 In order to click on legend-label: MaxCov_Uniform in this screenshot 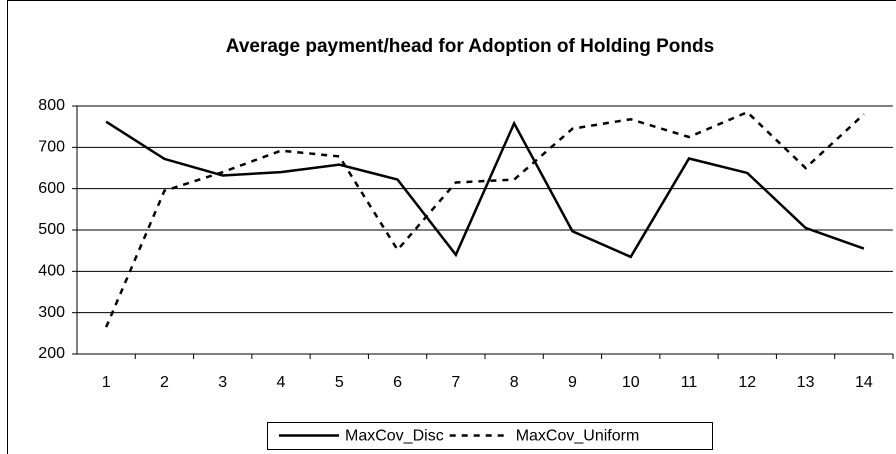, I will do `click(578, 436)`.